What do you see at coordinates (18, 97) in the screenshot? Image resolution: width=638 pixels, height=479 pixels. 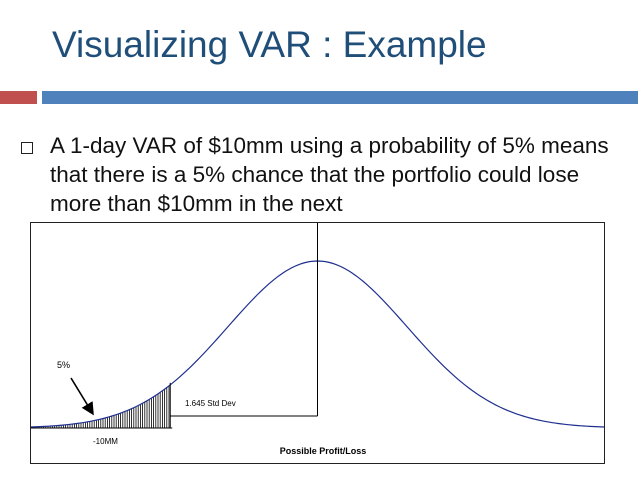 I see `title-accent-bar` at bounding box center [18, 97].